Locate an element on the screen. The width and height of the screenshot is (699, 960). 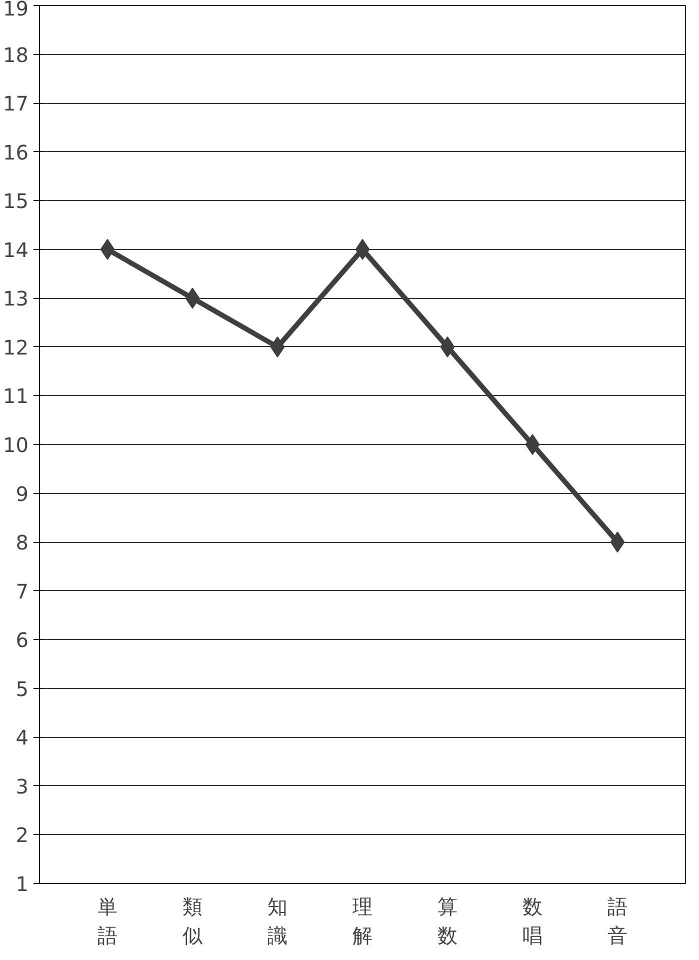
x-tick-label: 算数 is located at coordinates (448, 921).